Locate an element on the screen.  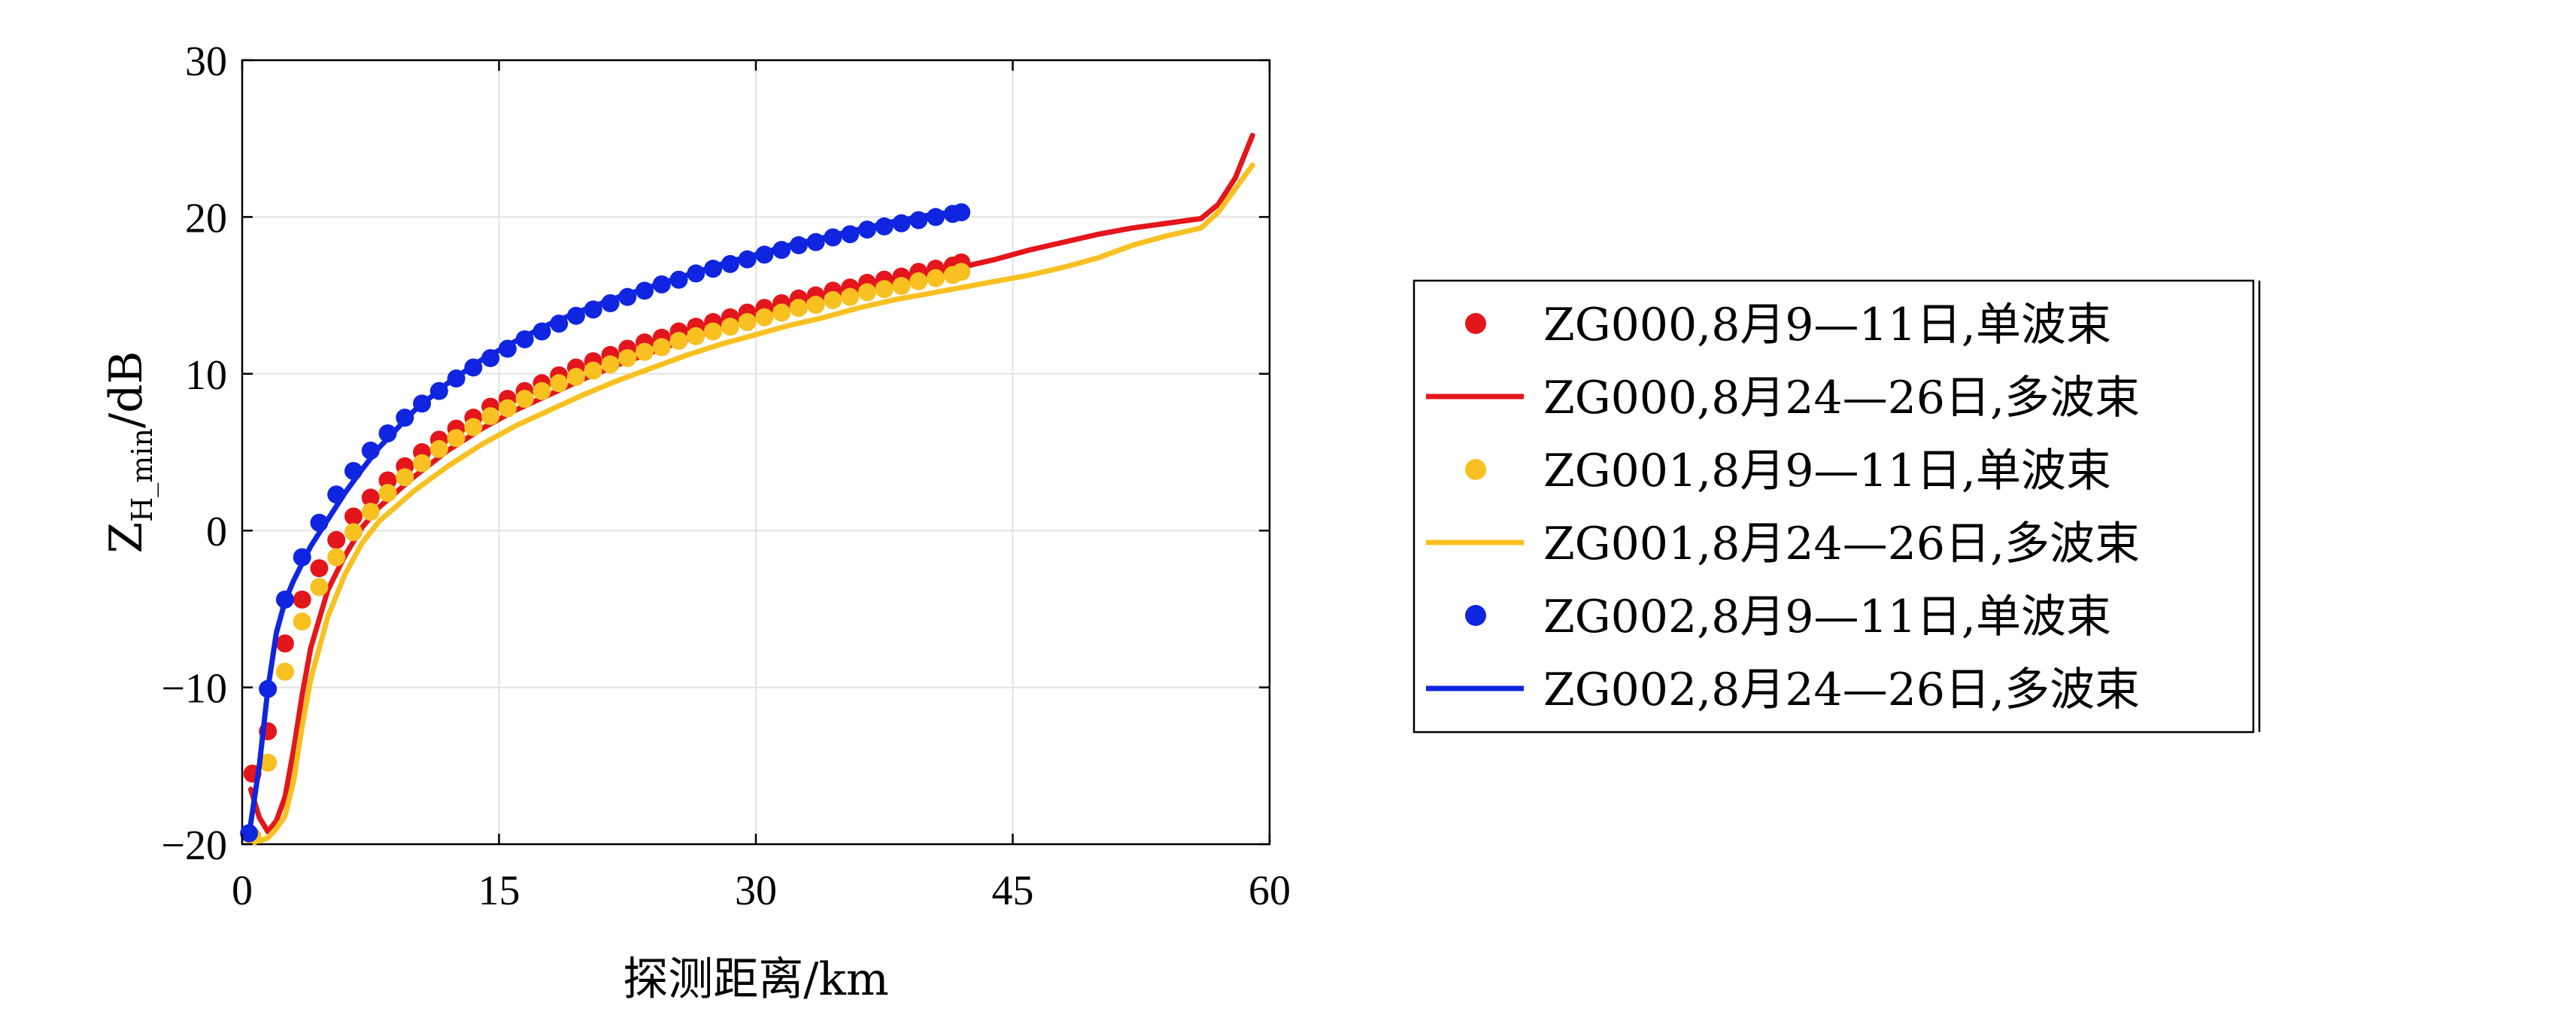
y-axis-label-main: Z is located at coordinates (126, 538).